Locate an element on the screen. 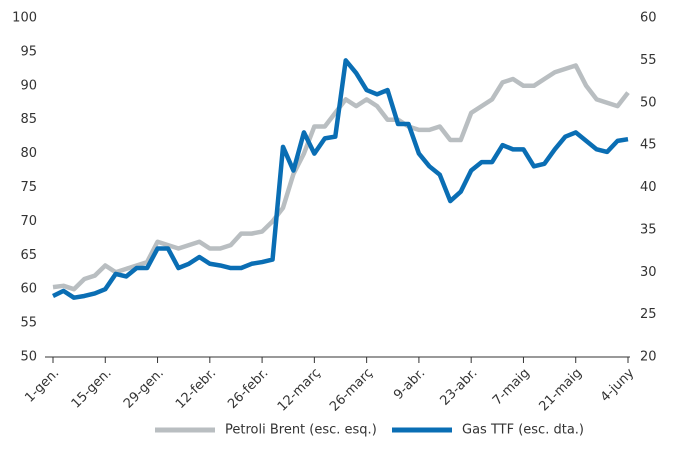 The height and width of the screenshot is (463, 681). legend-label: Petroli Brent (esc. esq.) is located at coordinates (301, 430).